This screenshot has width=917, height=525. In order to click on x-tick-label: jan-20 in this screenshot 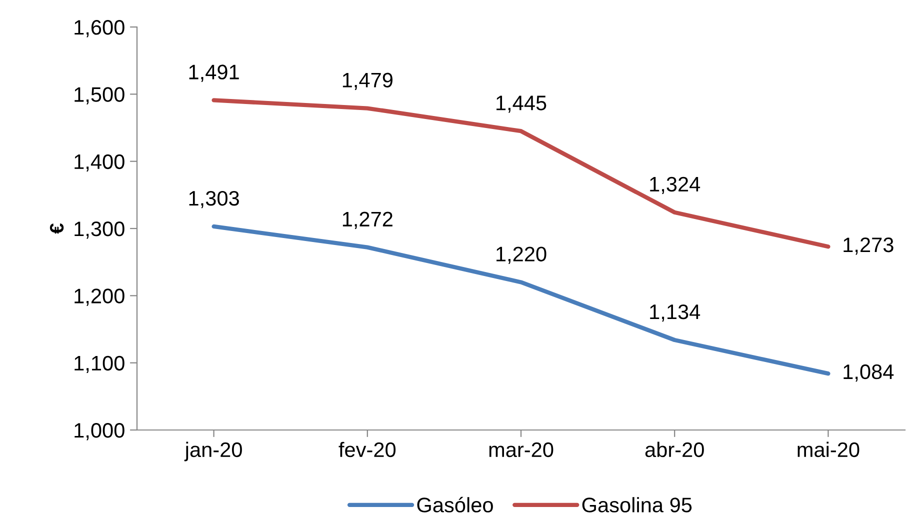, I will do `click(213, 452)`.